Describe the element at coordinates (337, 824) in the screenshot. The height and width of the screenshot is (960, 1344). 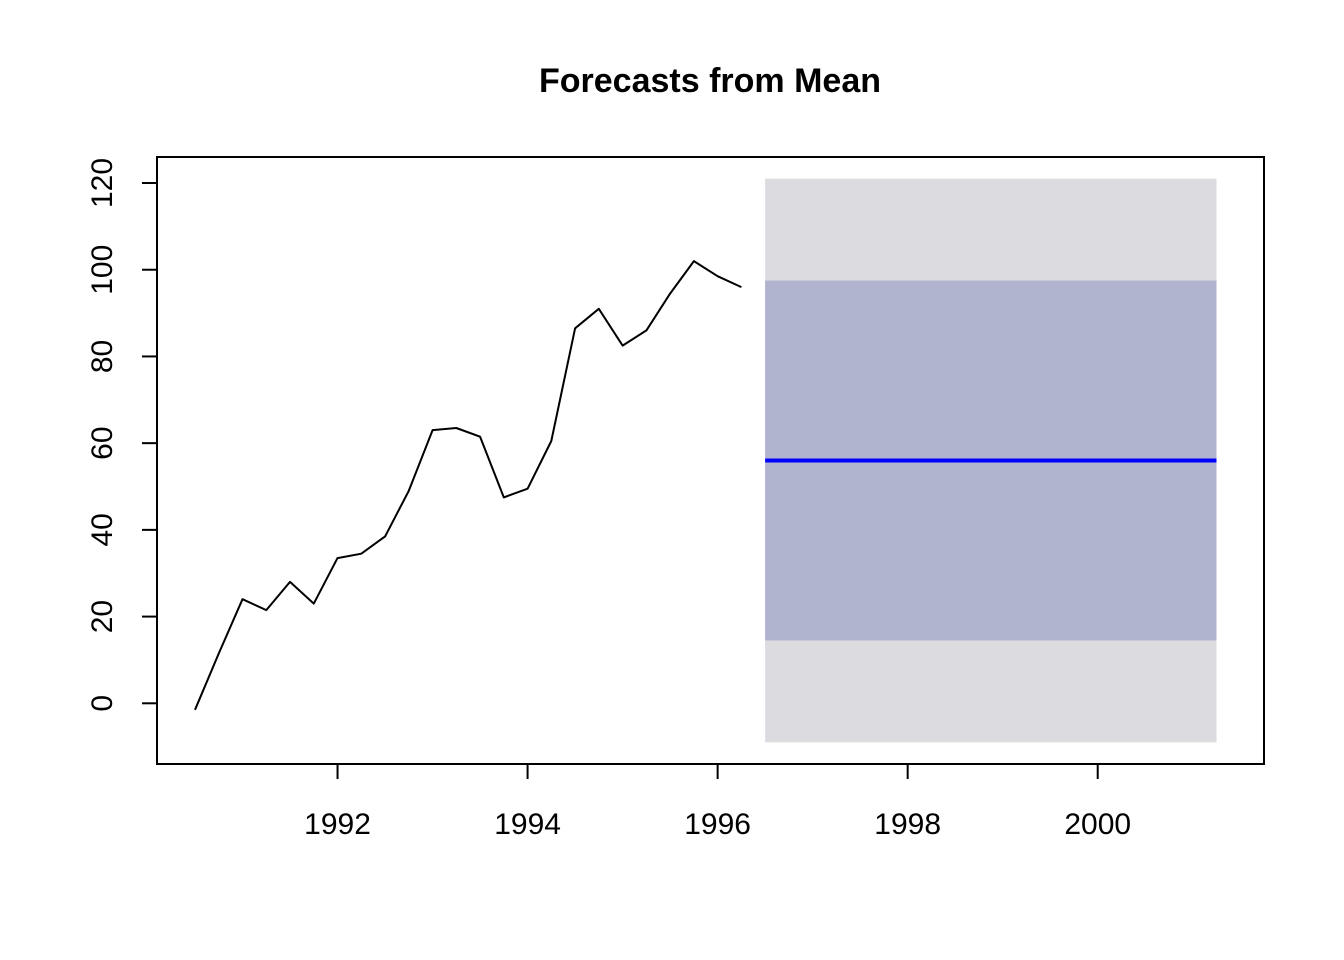
I see `x-tick-label: 1992` at that location.